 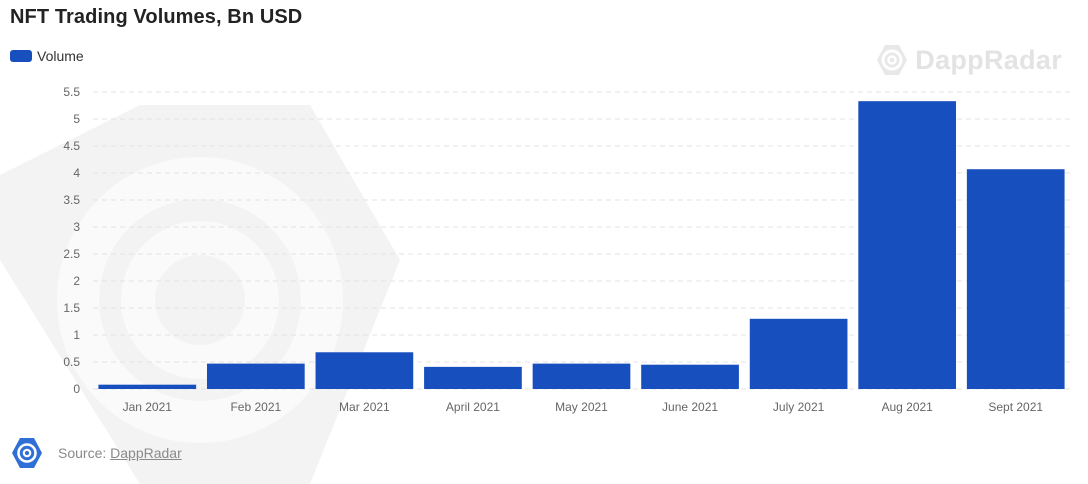 What do you see at coordinates (907, 407) in the screenshot?
I see `x-tick-label: Aug 2021` at bounding box center [907, 407].